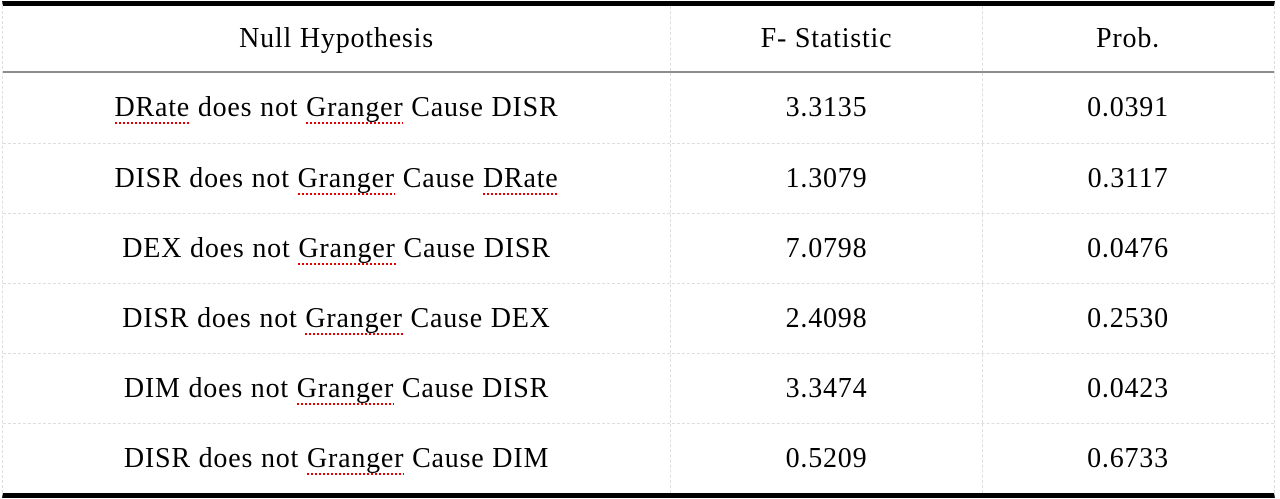  I want to click on hypothesis-text: DEX does not, so click(210, 248).